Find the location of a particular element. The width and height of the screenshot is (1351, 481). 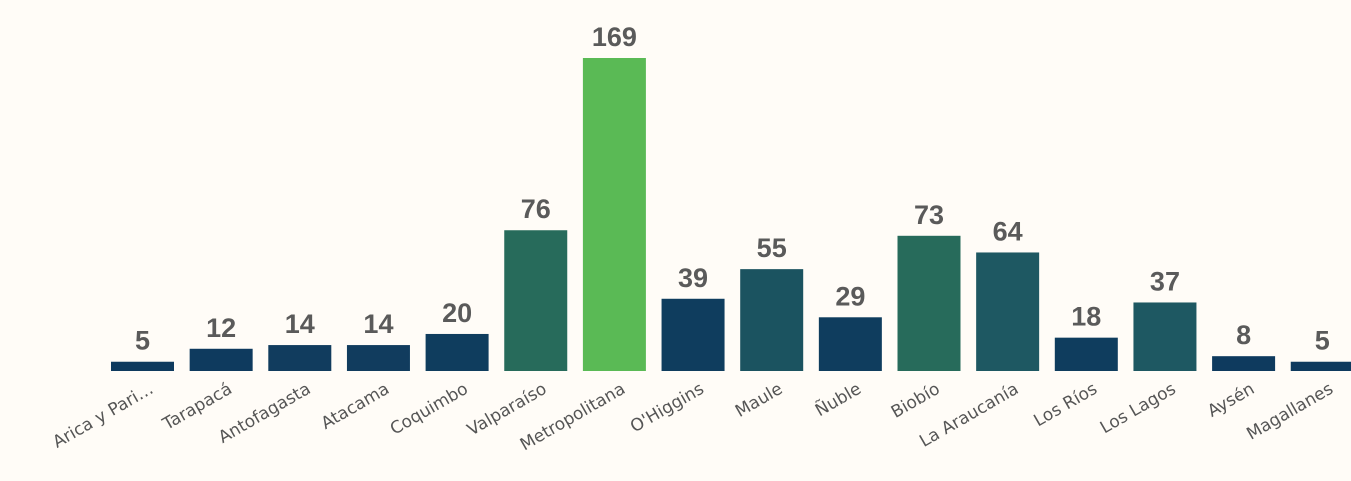

data-label: 8 is located at coordinates (1243, 335).